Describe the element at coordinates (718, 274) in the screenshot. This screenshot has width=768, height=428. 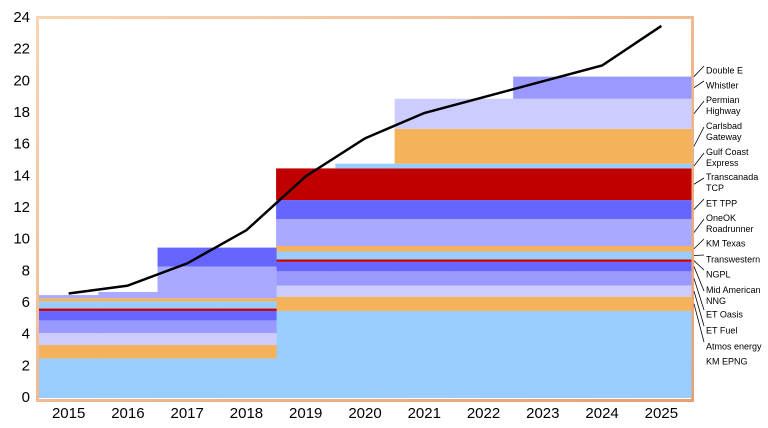
I see `legend-label: NGPL` at that location.